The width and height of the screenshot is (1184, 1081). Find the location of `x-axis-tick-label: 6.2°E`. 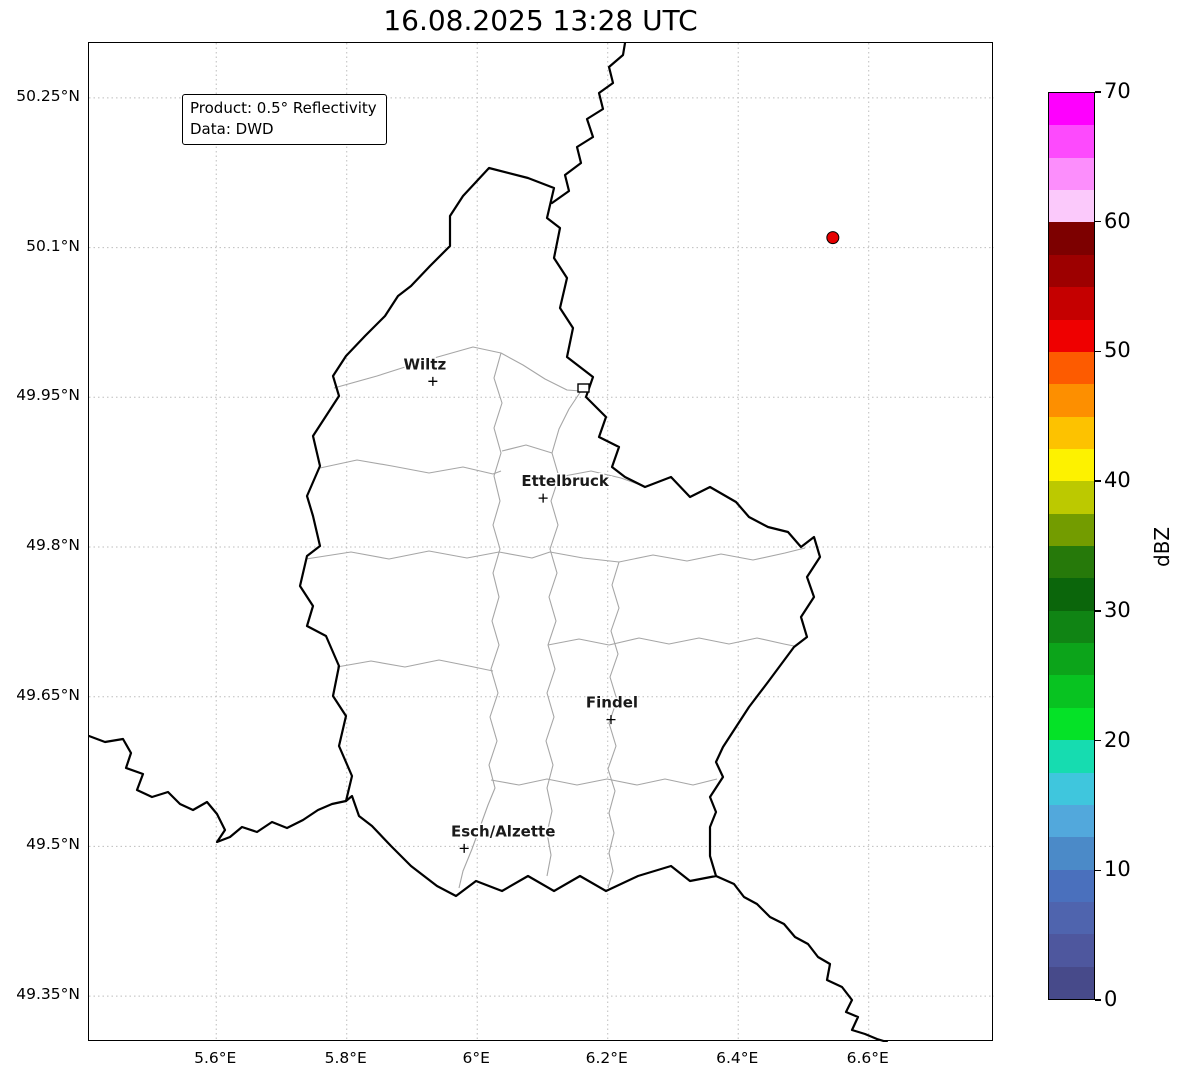

x-axis-tick-label: 6.2°E is located at coordinates (606, 1058).